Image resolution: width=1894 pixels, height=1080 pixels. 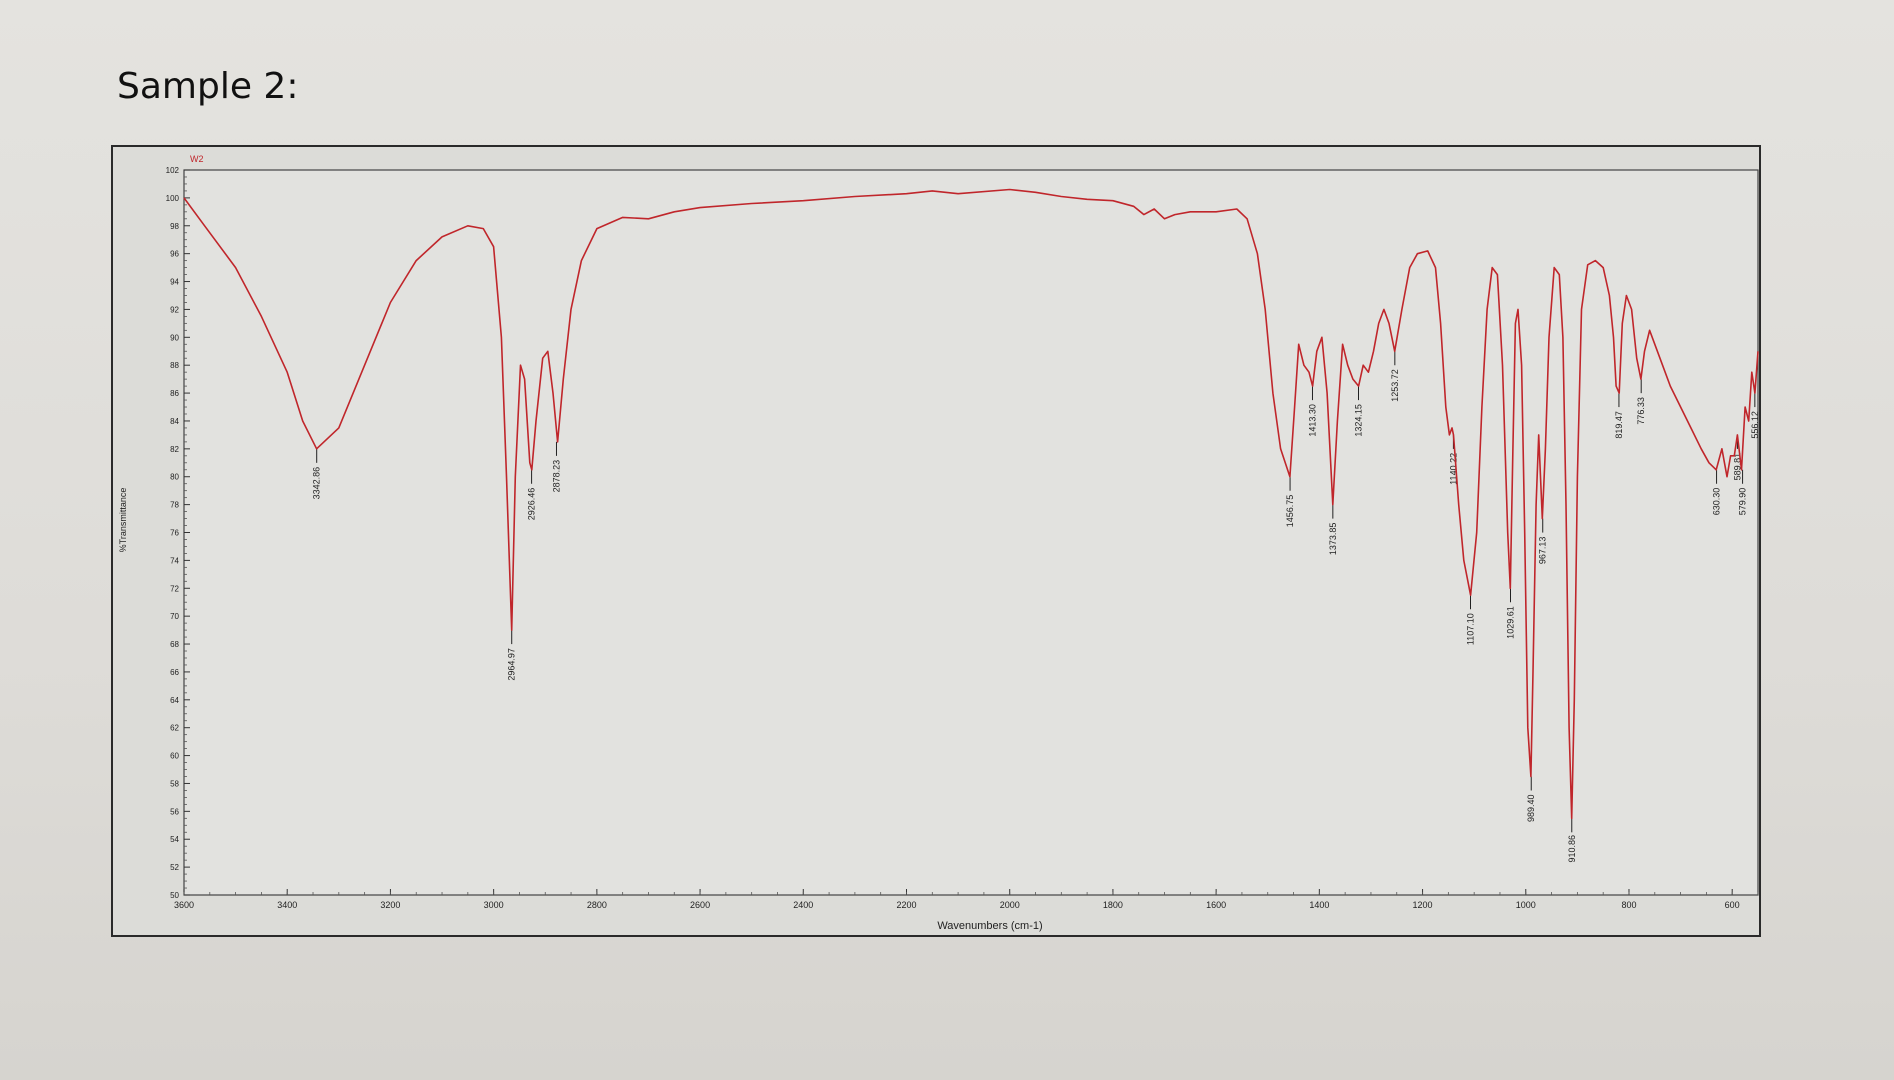 What do you see at coordinates (174, 700) in the screenshot?
I see `y-tick-label: 64` at bounding box center [174, 700].